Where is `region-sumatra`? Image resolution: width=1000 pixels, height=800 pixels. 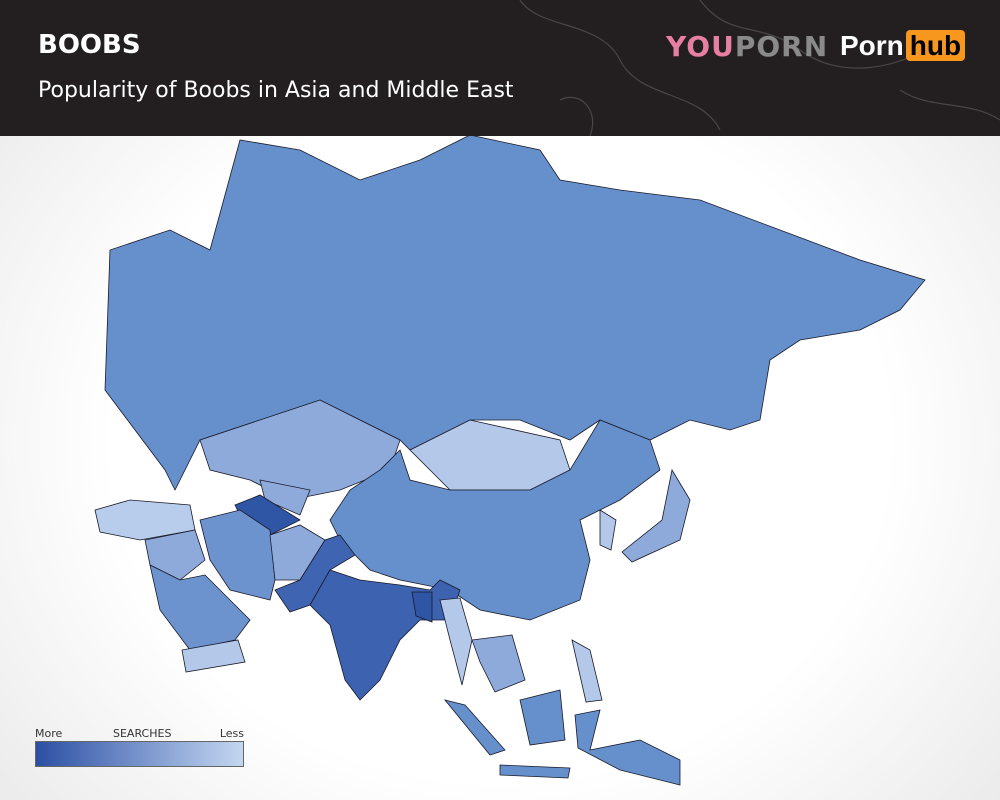
region-sumatra is located at coordinates (474, 727).